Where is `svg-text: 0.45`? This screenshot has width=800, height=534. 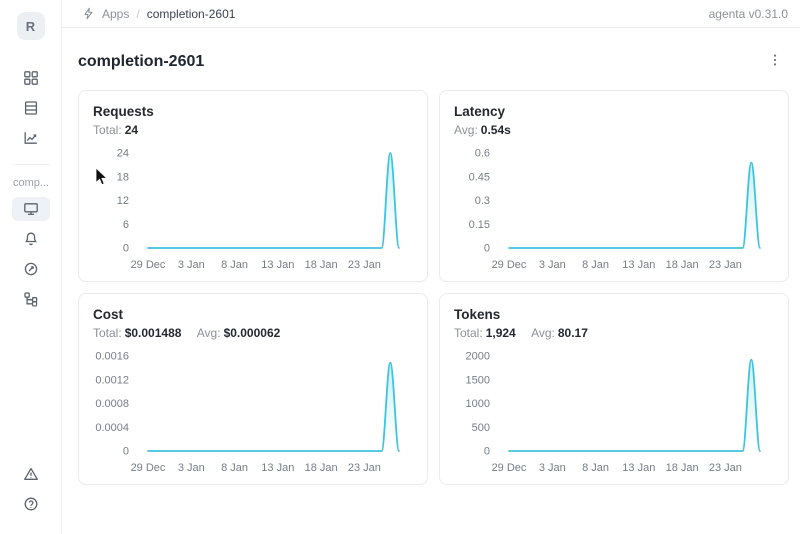
svg-text: 0.45 is located at coordinates (479, 177).